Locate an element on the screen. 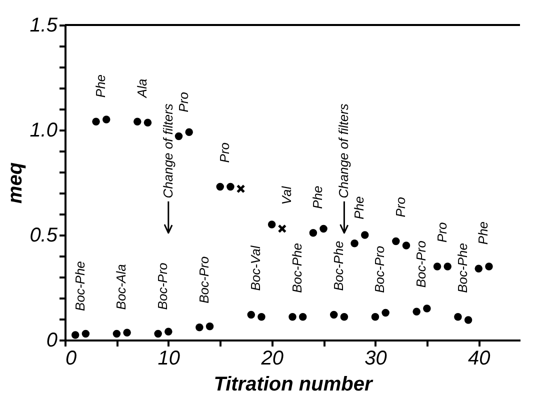 The image size is (547, 404). annotation: Boc-Ala is located at coordinates (121, 287).